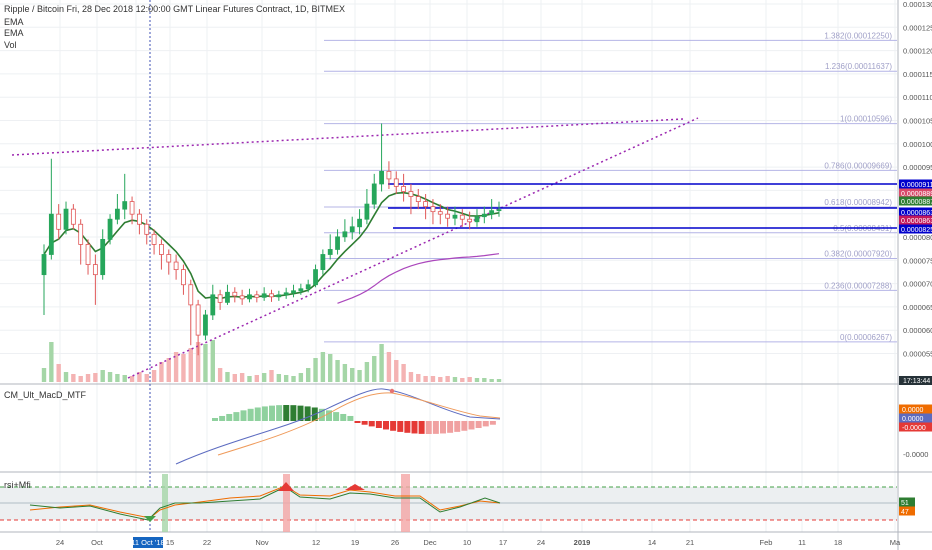 This screenshot has width=932, height=550. Describe the element at coordinates (652, 542) in the screenshot. I see `time-axis-label: 14` at that location.